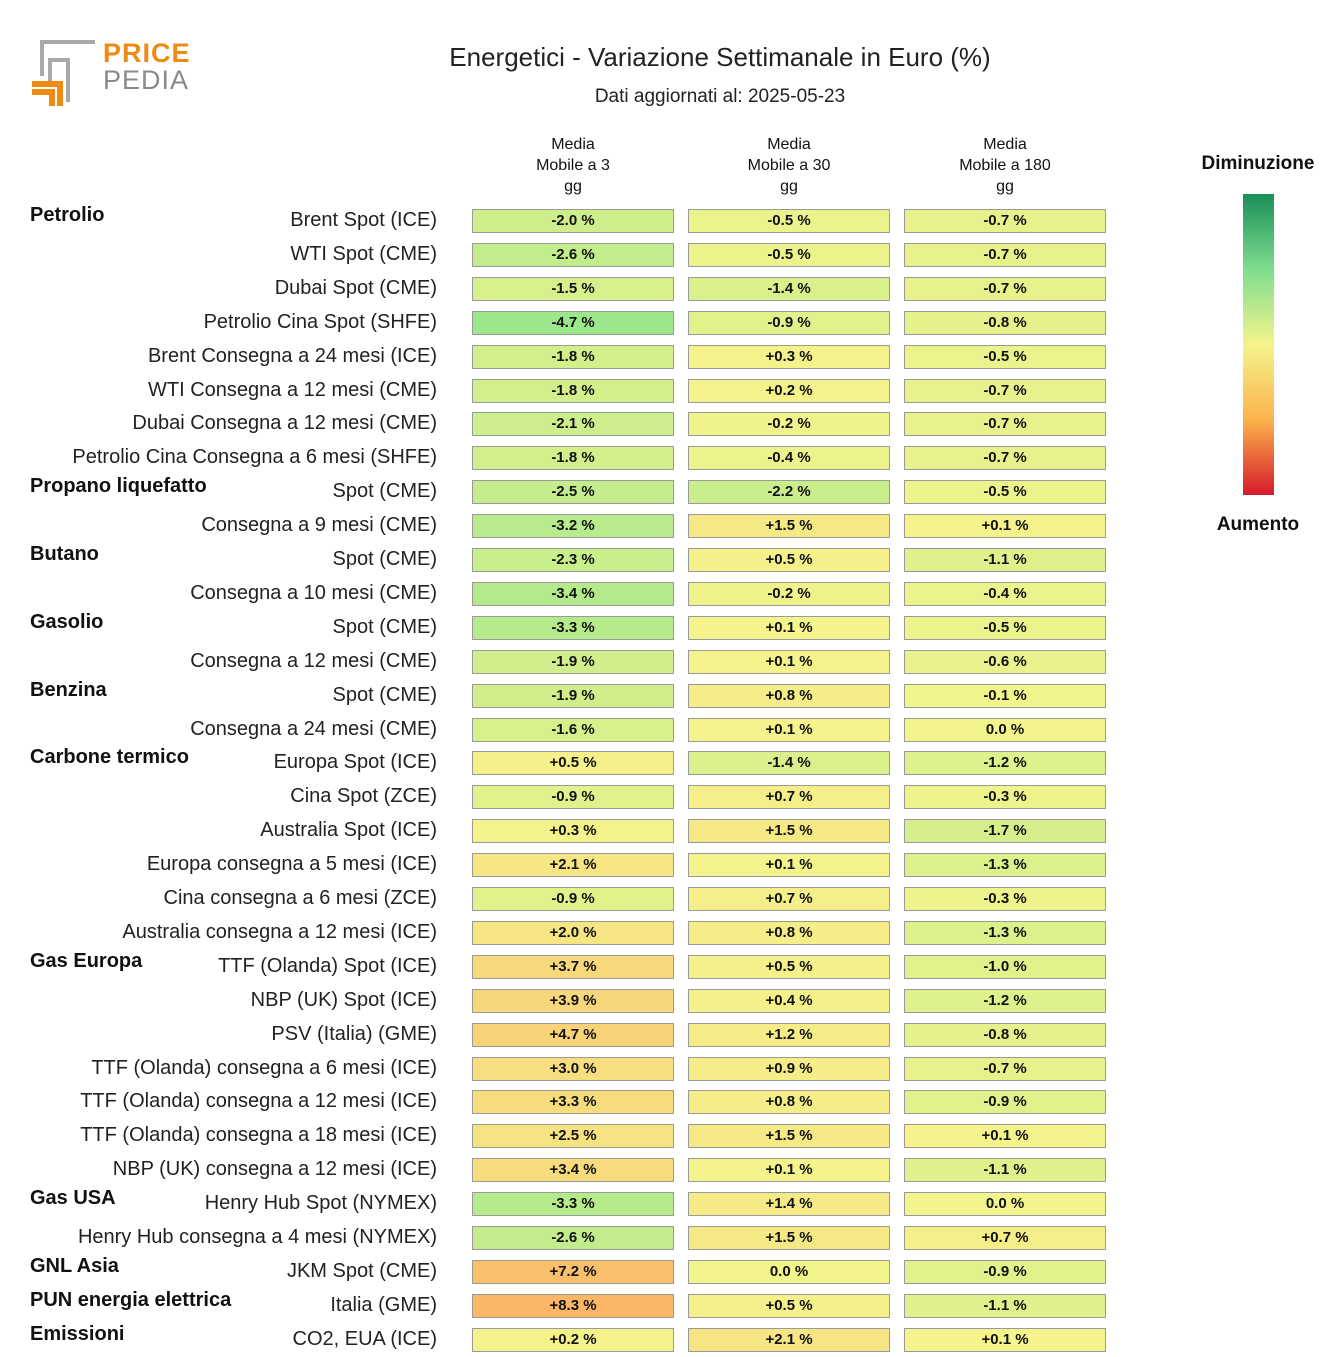 This screenshot has height=1357, width=1320. Describe the element at coordinates (67, 621) in the screenshot. I see `group-label: Gasolio` at that location.